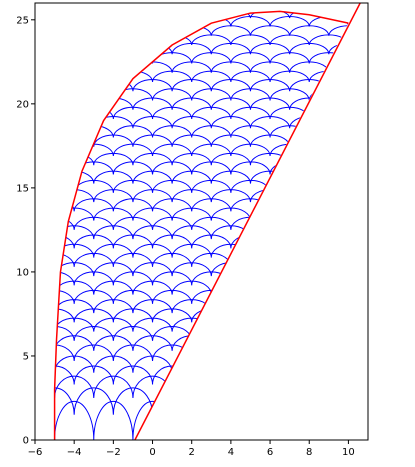  Describe the element at coordinates (35, 452) in the screenshot. I see `x-tick-label: −6` at that location.